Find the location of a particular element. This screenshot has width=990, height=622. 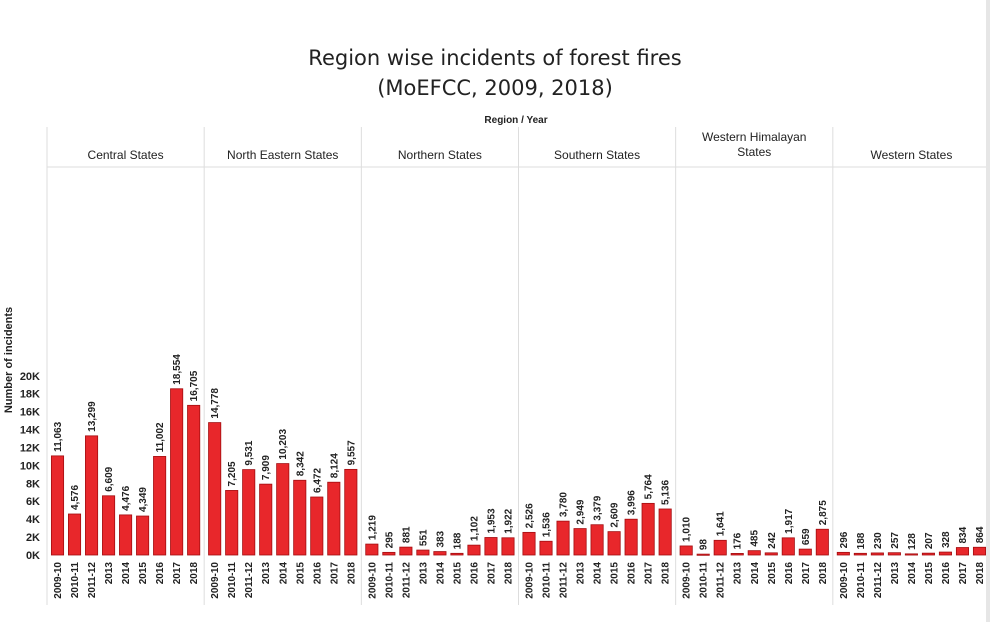

data-label: 328 is located at coordinates (946, 539).